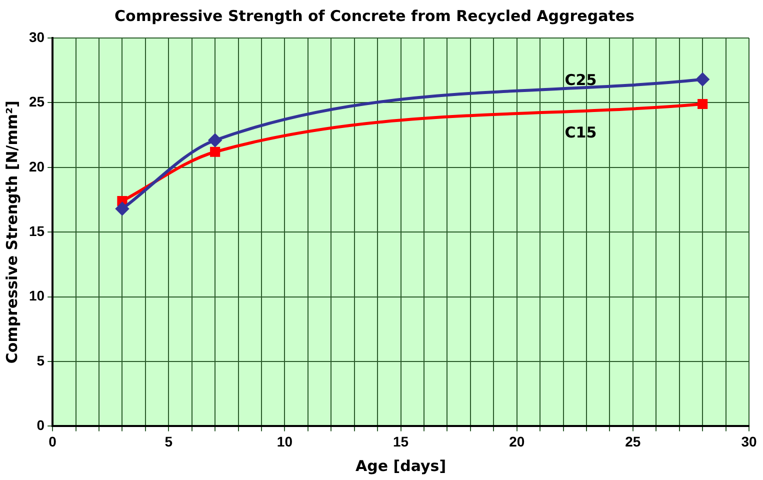 This screenshot has height=480, width=763. I want to click on x-tick-label: 30, so click(749, 441).